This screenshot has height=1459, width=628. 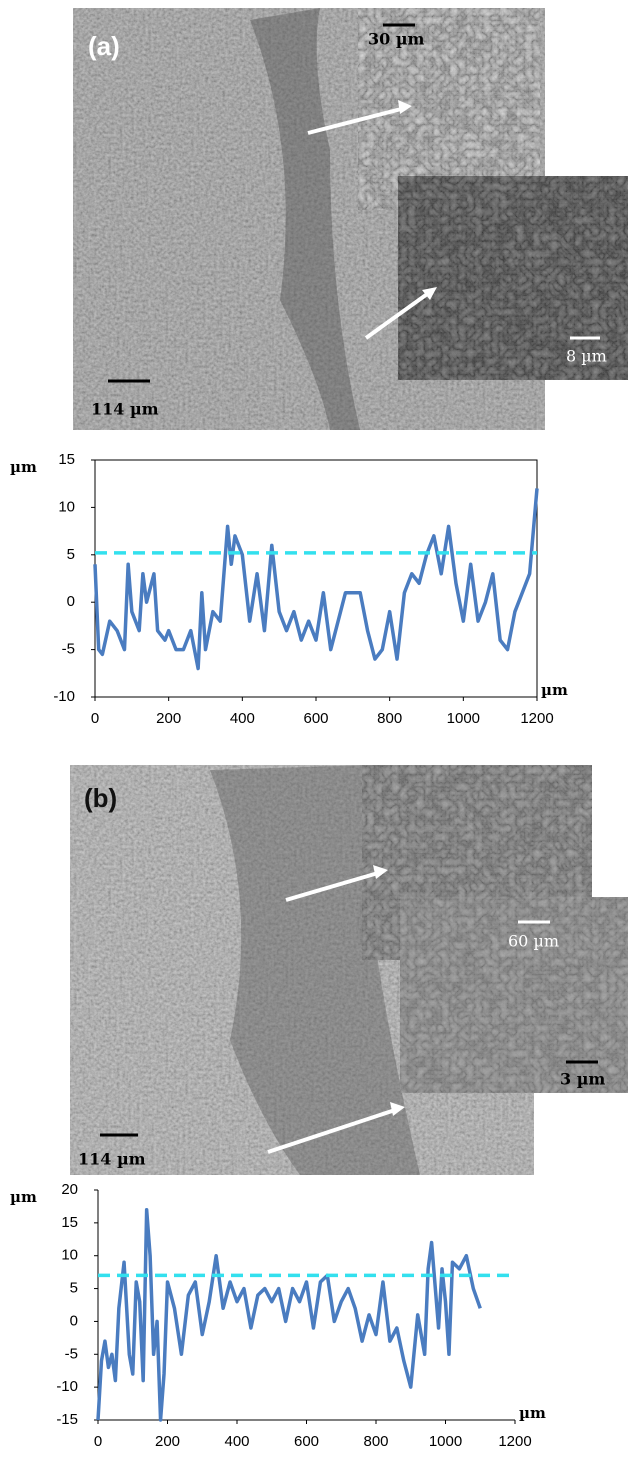 What do you see at coordinates (104, 46) in the screenshot?
I see `panel-label: (a)` at bounding box center [104, 46].